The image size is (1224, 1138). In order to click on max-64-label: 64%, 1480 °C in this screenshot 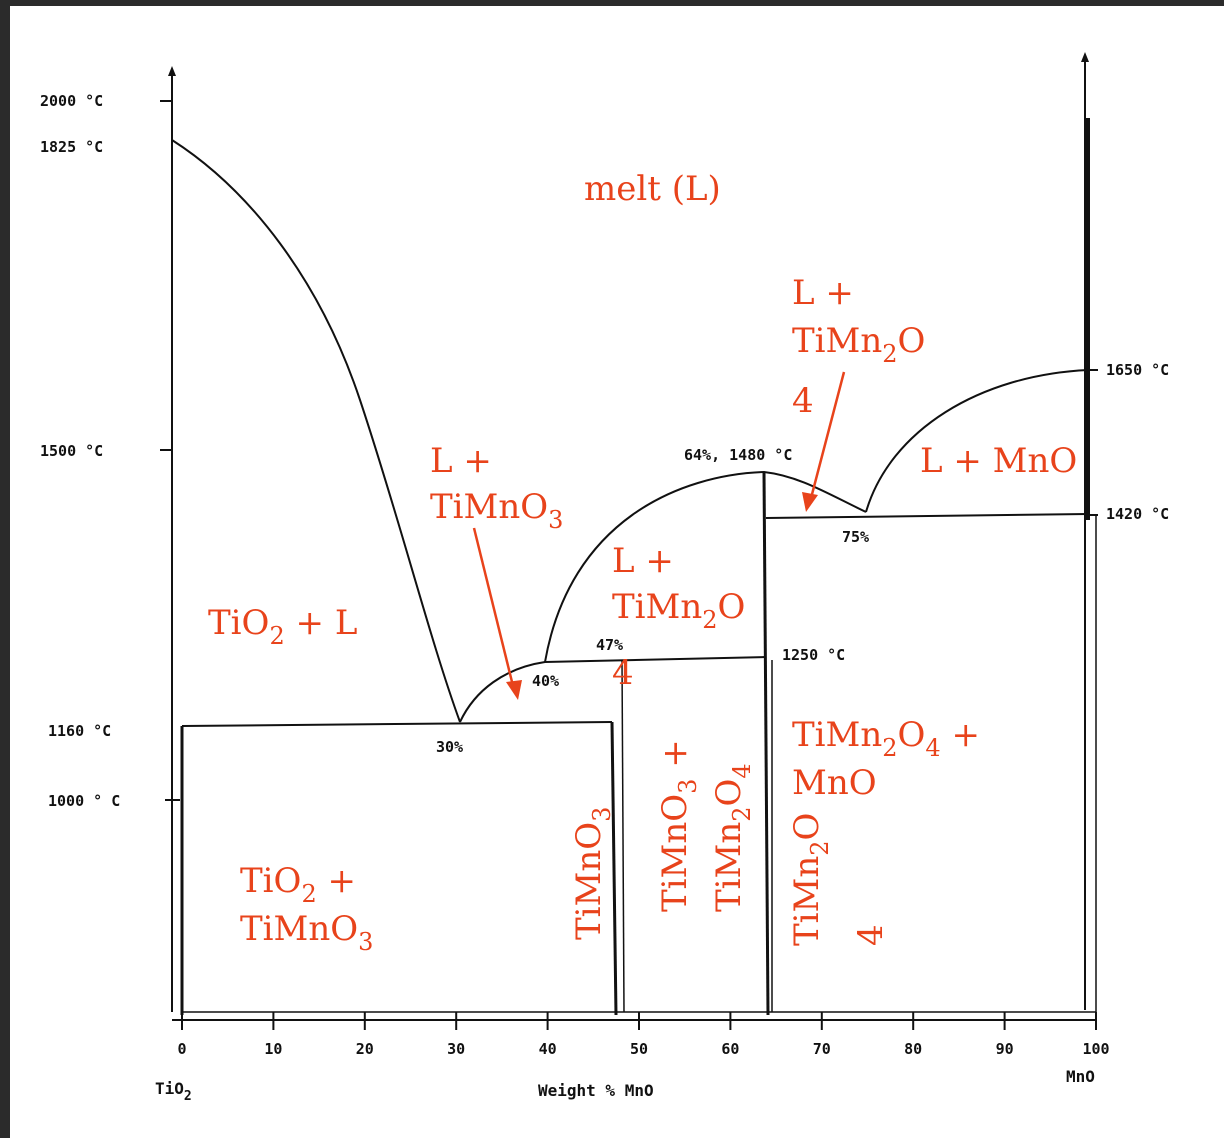, I will do `click(738, 455)`.